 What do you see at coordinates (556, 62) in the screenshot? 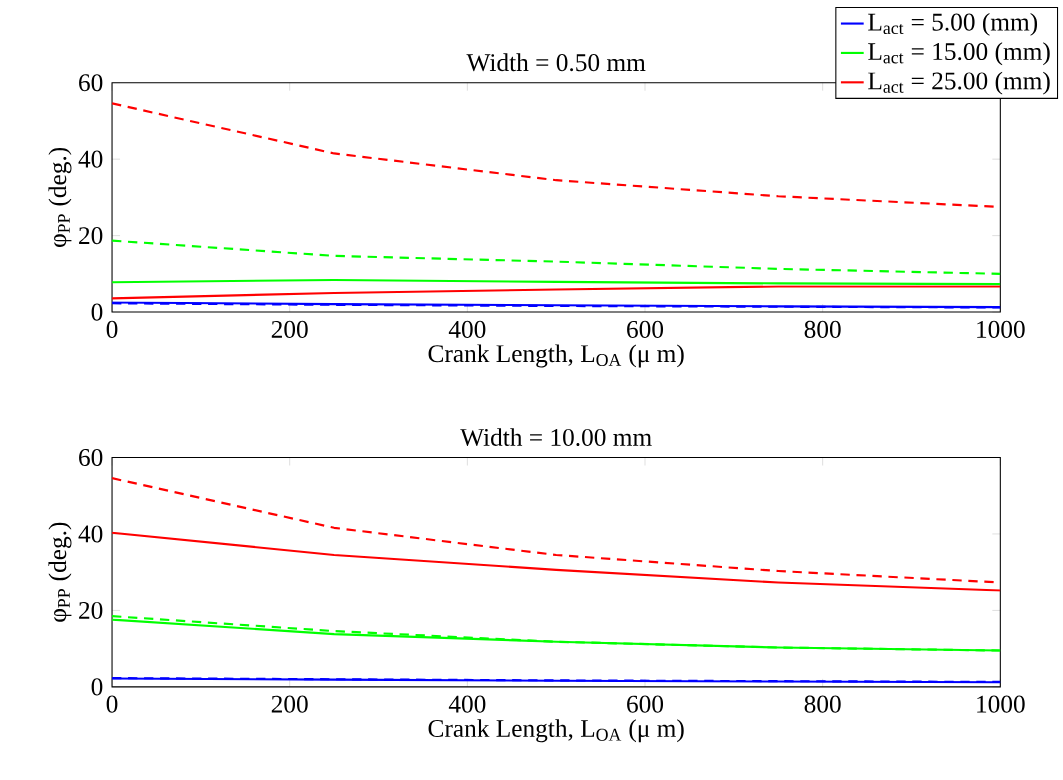
I see `chart-title: Width = 0.50 mm` at bounding box center [556, 62].